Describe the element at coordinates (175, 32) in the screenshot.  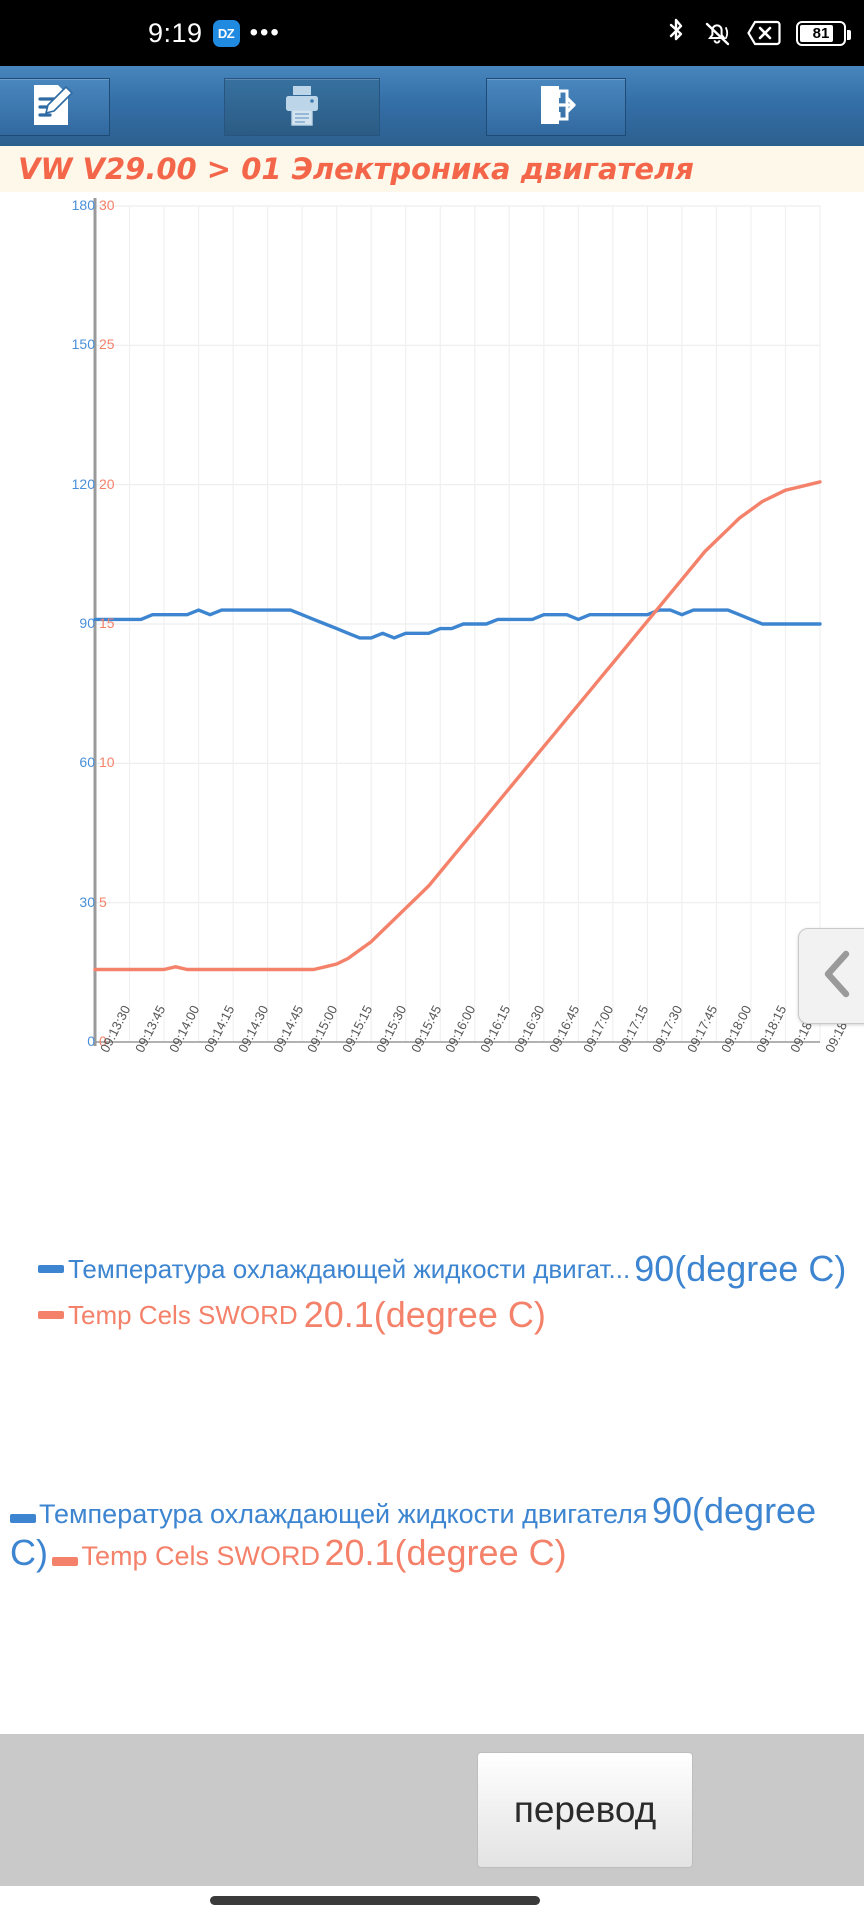
I see `status-time: 9:19` at that location.